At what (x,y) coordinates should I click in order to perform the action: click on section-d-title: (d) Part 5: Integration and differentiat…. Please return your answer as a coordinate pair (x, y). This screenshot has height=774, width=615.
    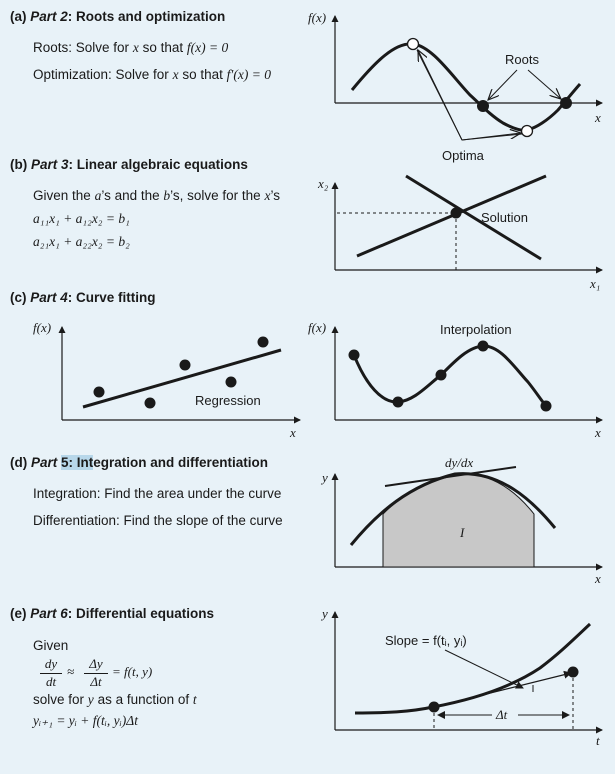
    Looking at the image, I should click on (139, 462).